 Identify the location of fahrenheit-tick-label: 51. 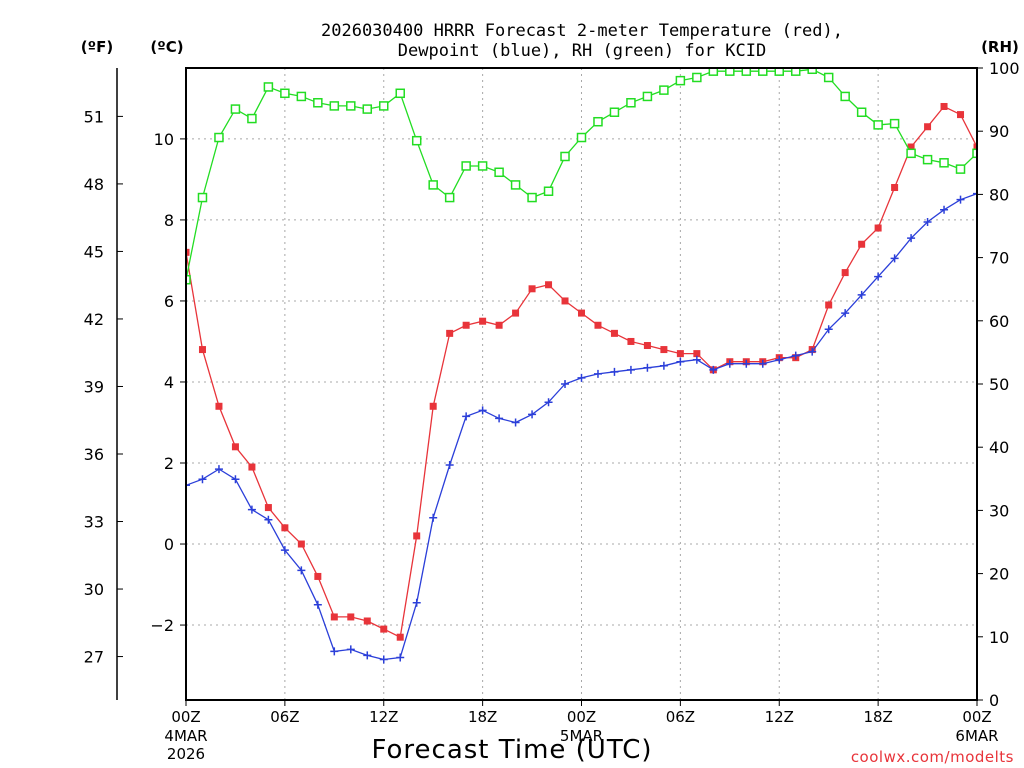
(94, 116).